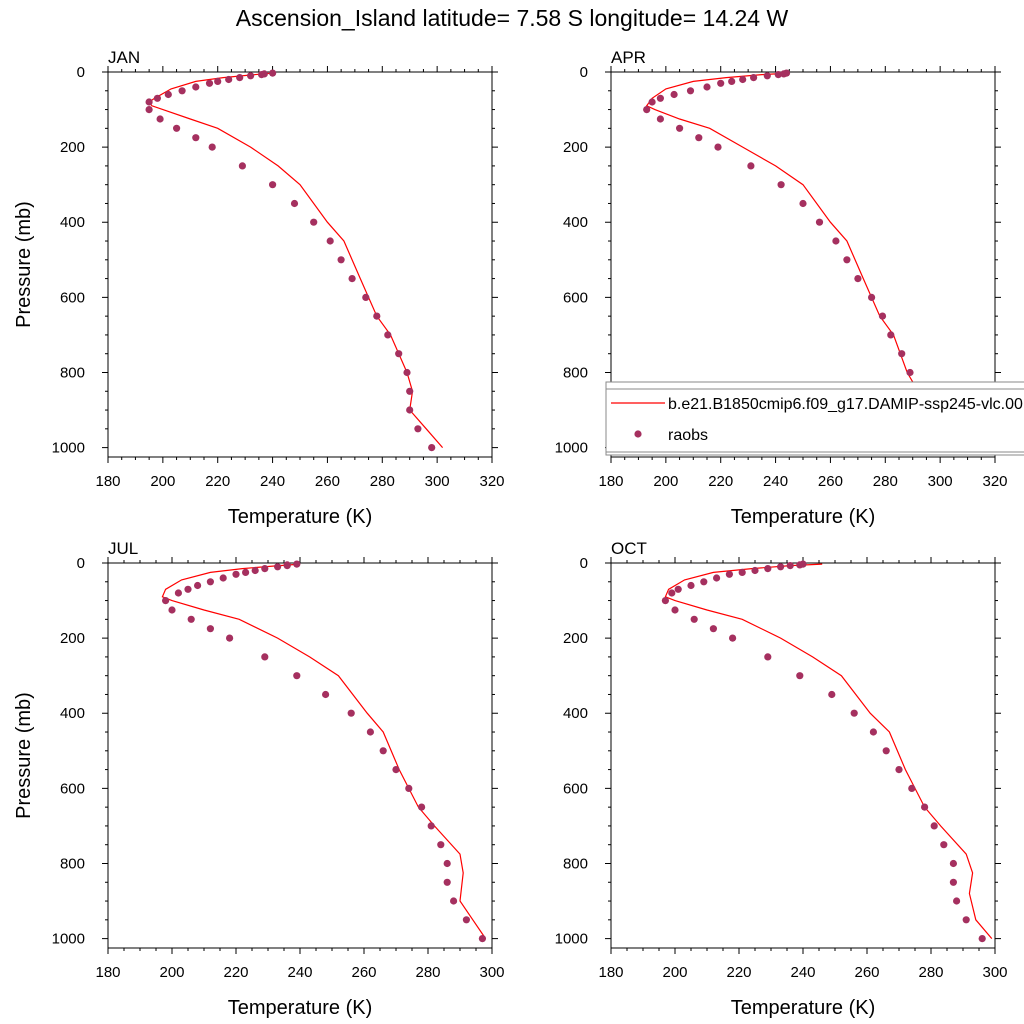  I want to click on x-tick-label: 320, so click(491, 481).